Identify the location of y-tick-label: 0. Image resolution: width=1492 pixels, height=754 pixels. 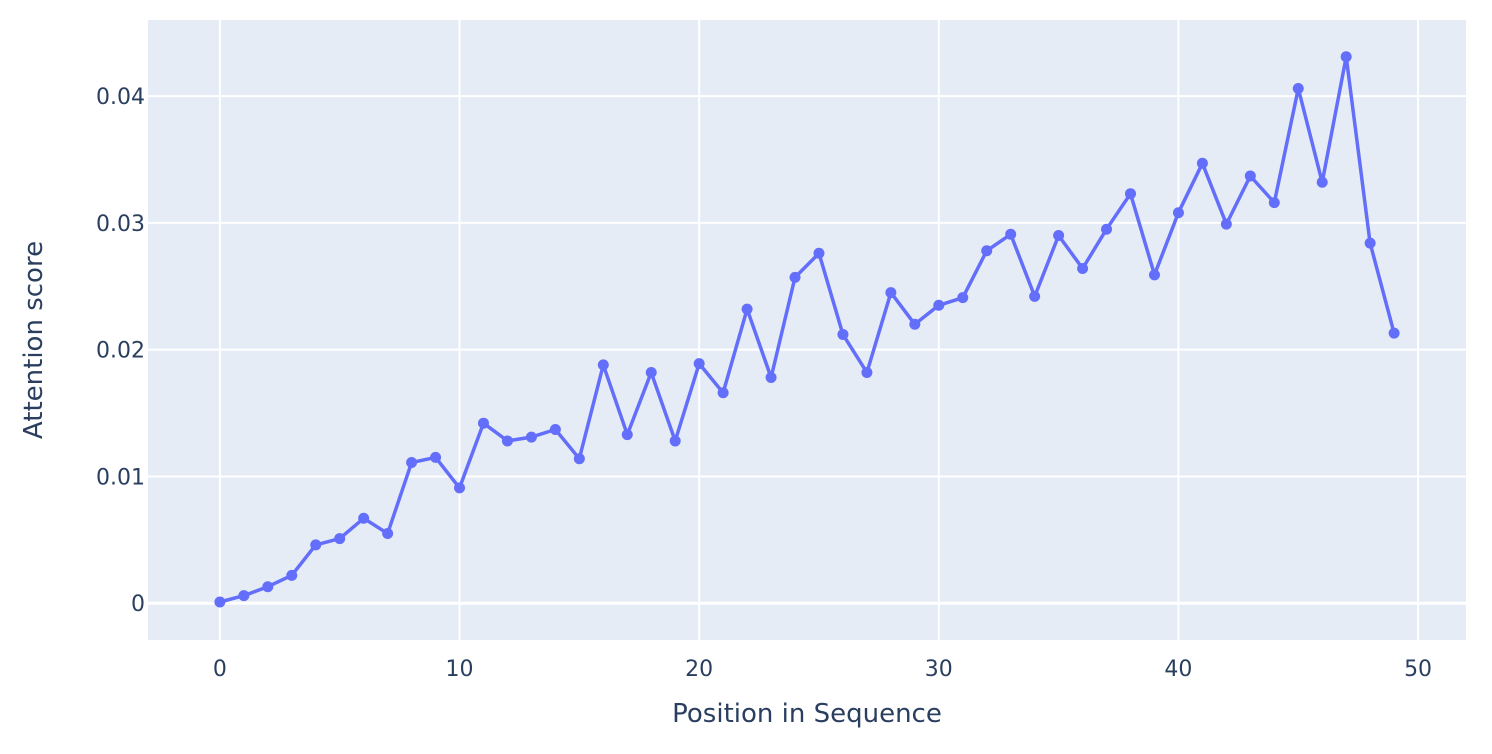
(138, 604).